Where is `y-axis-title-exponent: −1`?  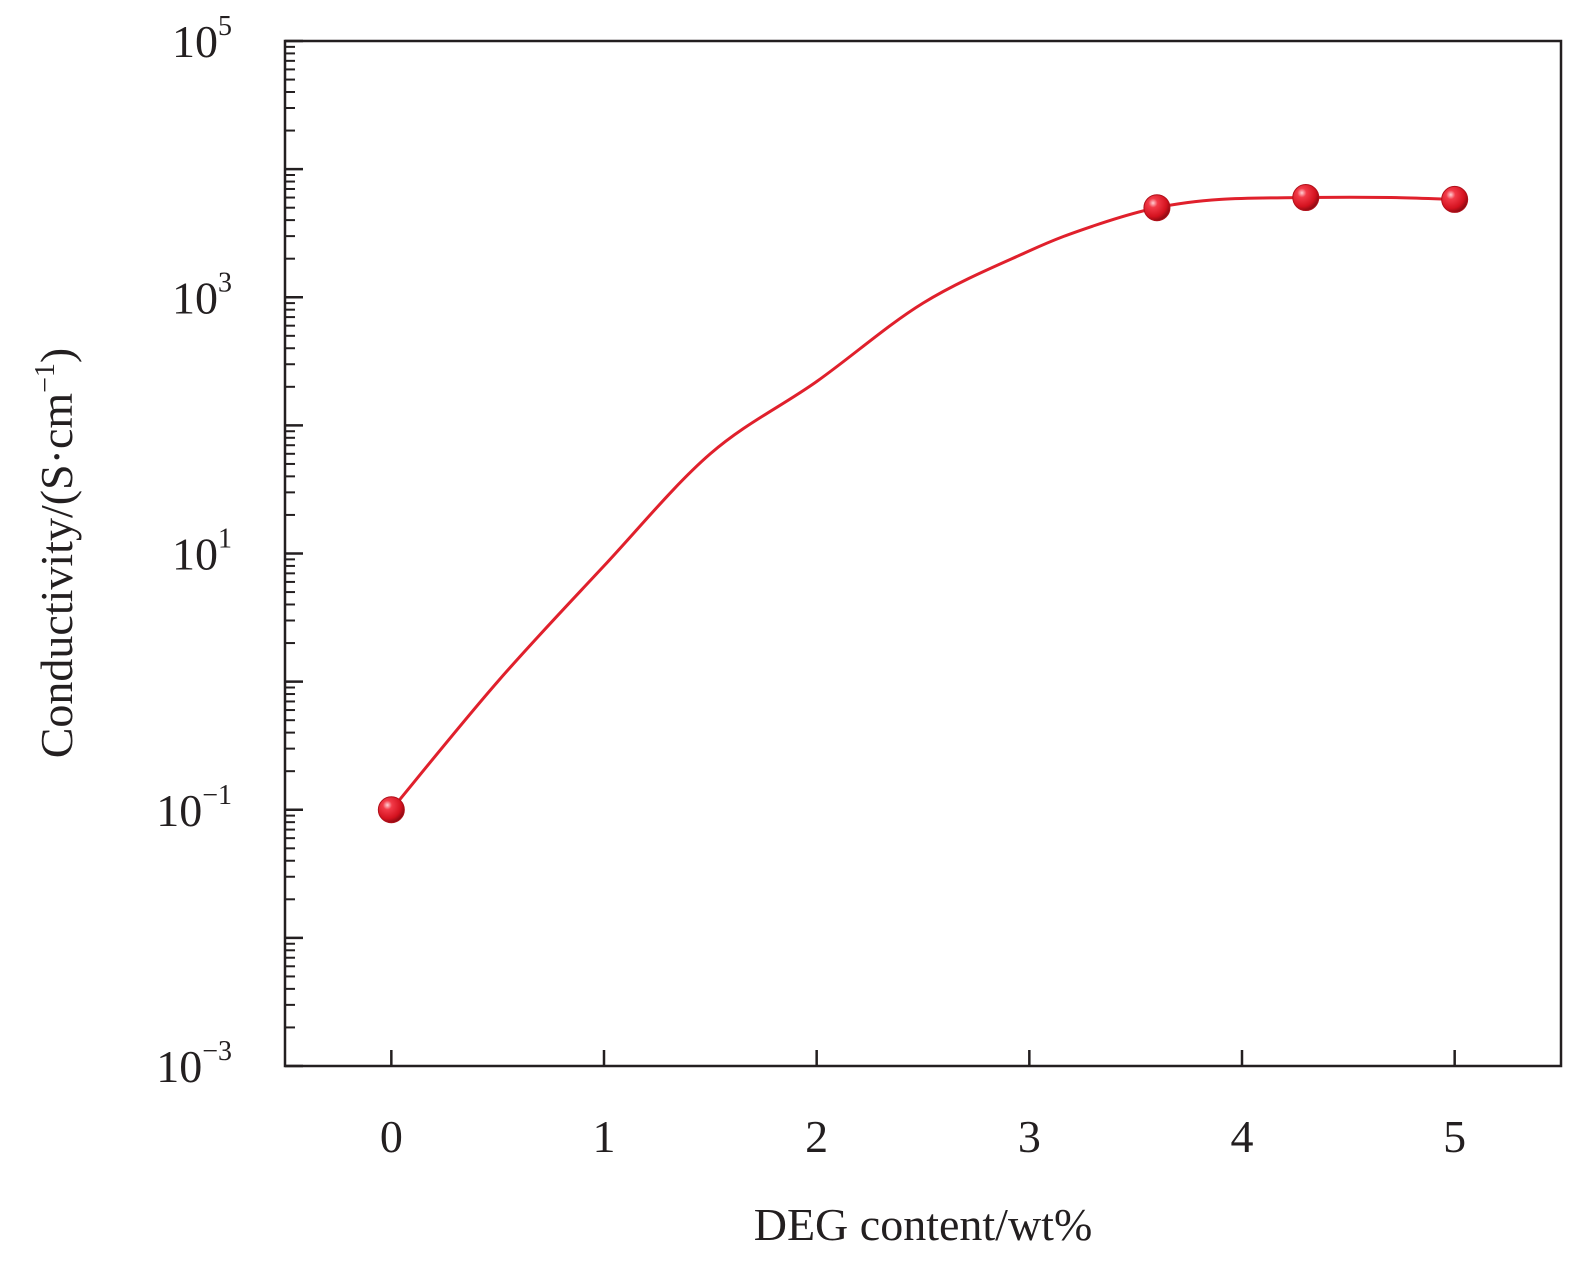 y-axis-title-exponent: −1 is located at coordinates (45, 378).